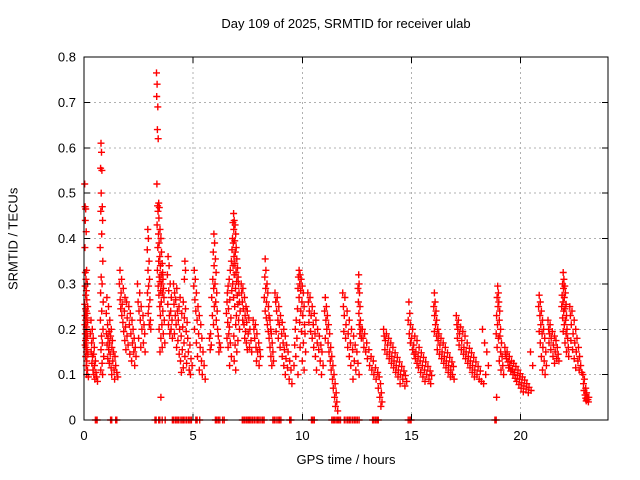 This screenshot has width=640, height=480. What do you see at coordinates (411, 435) in the screenshot?
I see `x-tick-label: 15` at bounding box center [411, 435].